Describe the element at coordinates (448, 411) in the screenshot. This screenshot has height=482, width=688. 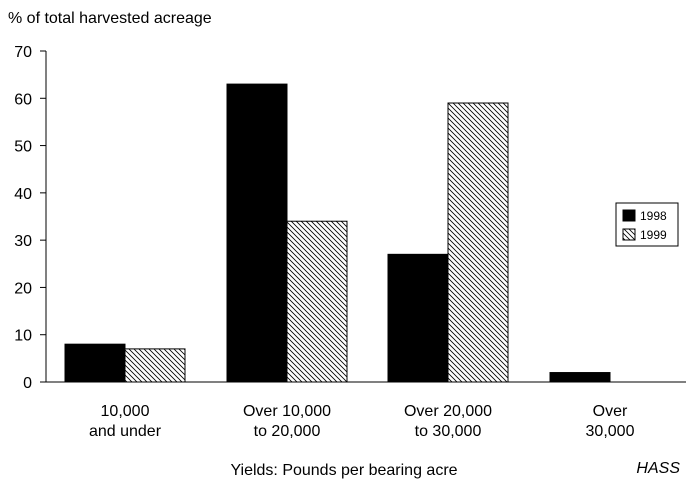
I see `category-label: Over 20,000` at that location.